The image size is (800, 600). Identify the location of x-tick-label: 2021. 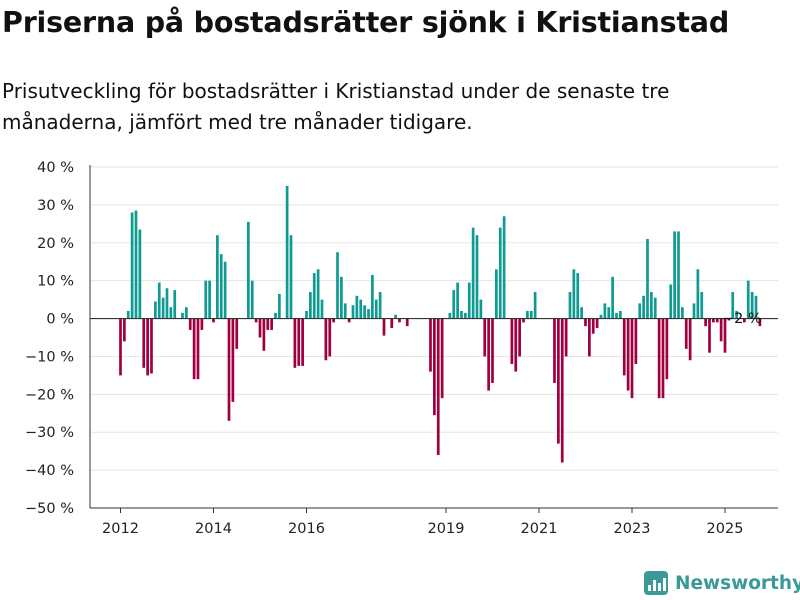
(539, 529).